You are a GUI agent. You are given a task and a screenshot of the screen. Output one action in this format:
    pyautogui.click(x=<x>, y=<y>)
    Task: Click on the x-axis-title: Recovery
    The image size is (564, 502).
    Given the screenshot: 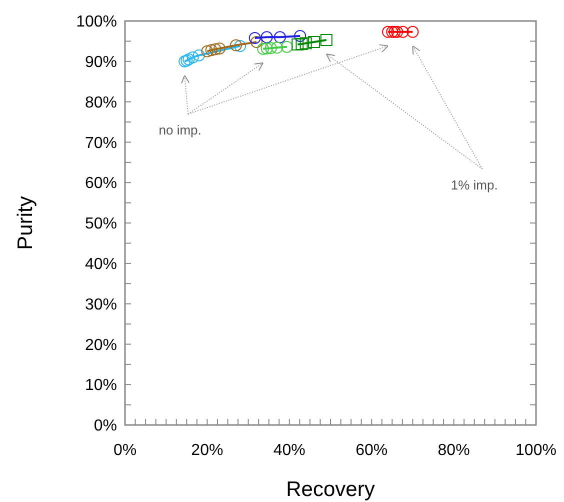 What is the action you would take?
    pyautogui.click(x=331, y=489)
    